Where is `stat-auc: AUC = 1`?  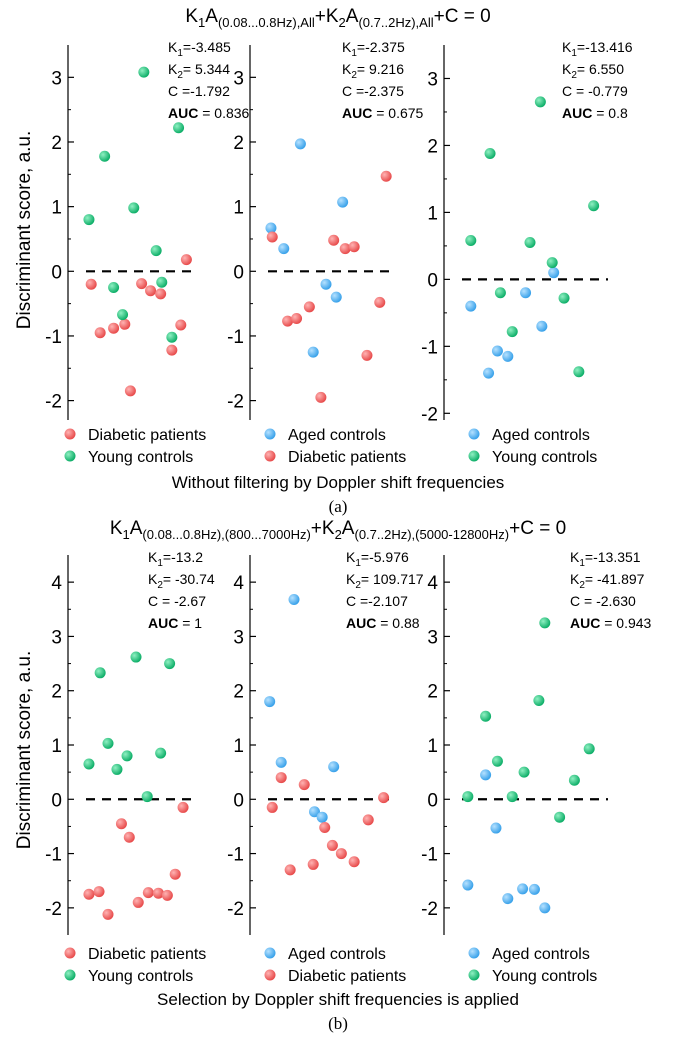 stat-auc: AUC = 1 is located at coordinates (175, 623).